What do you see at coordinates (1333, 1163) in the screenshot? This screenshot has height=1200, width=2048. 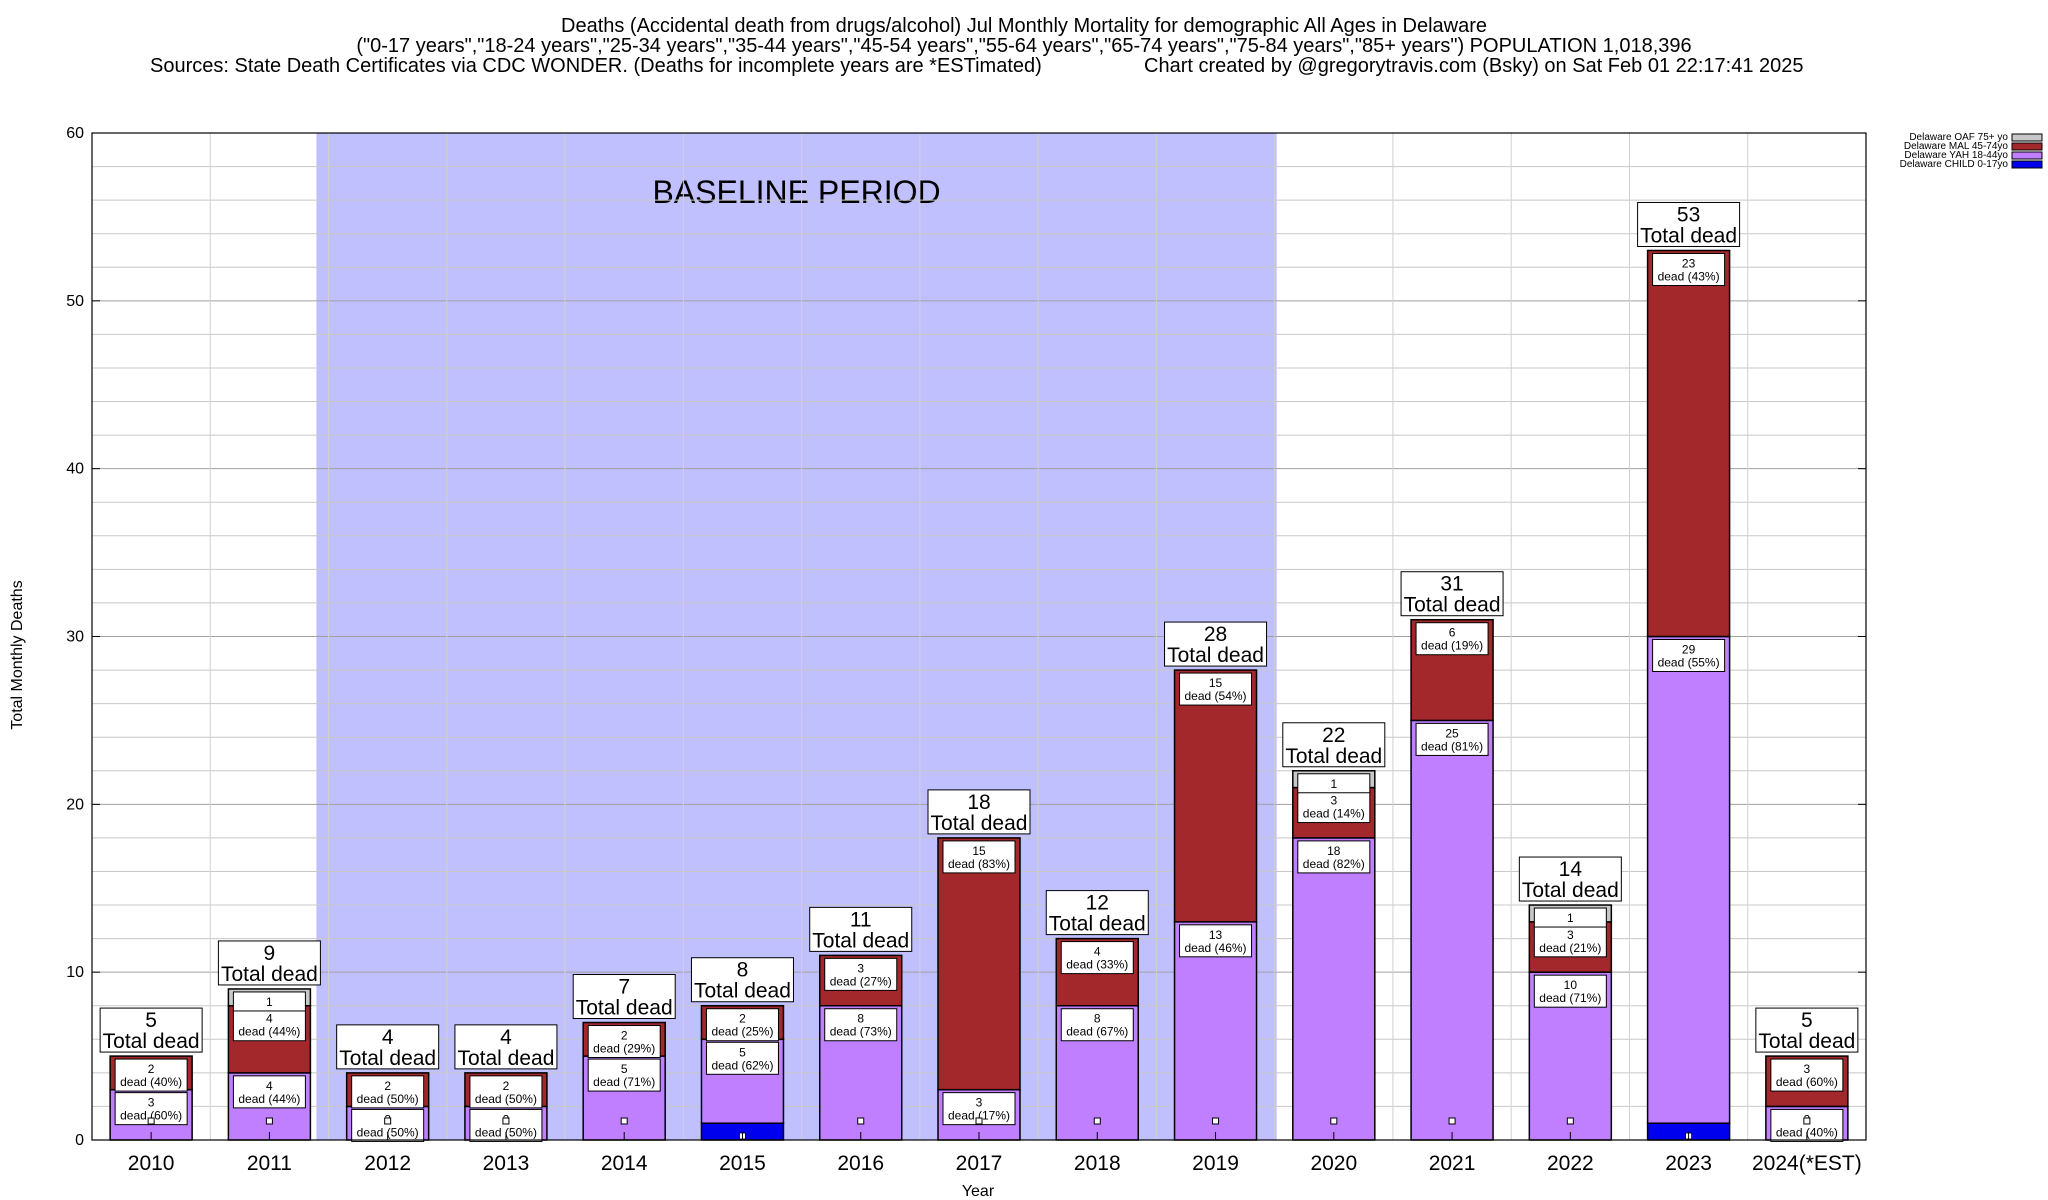 I see `x-tick-label: 2020` at bounding box center [1333, 1163].